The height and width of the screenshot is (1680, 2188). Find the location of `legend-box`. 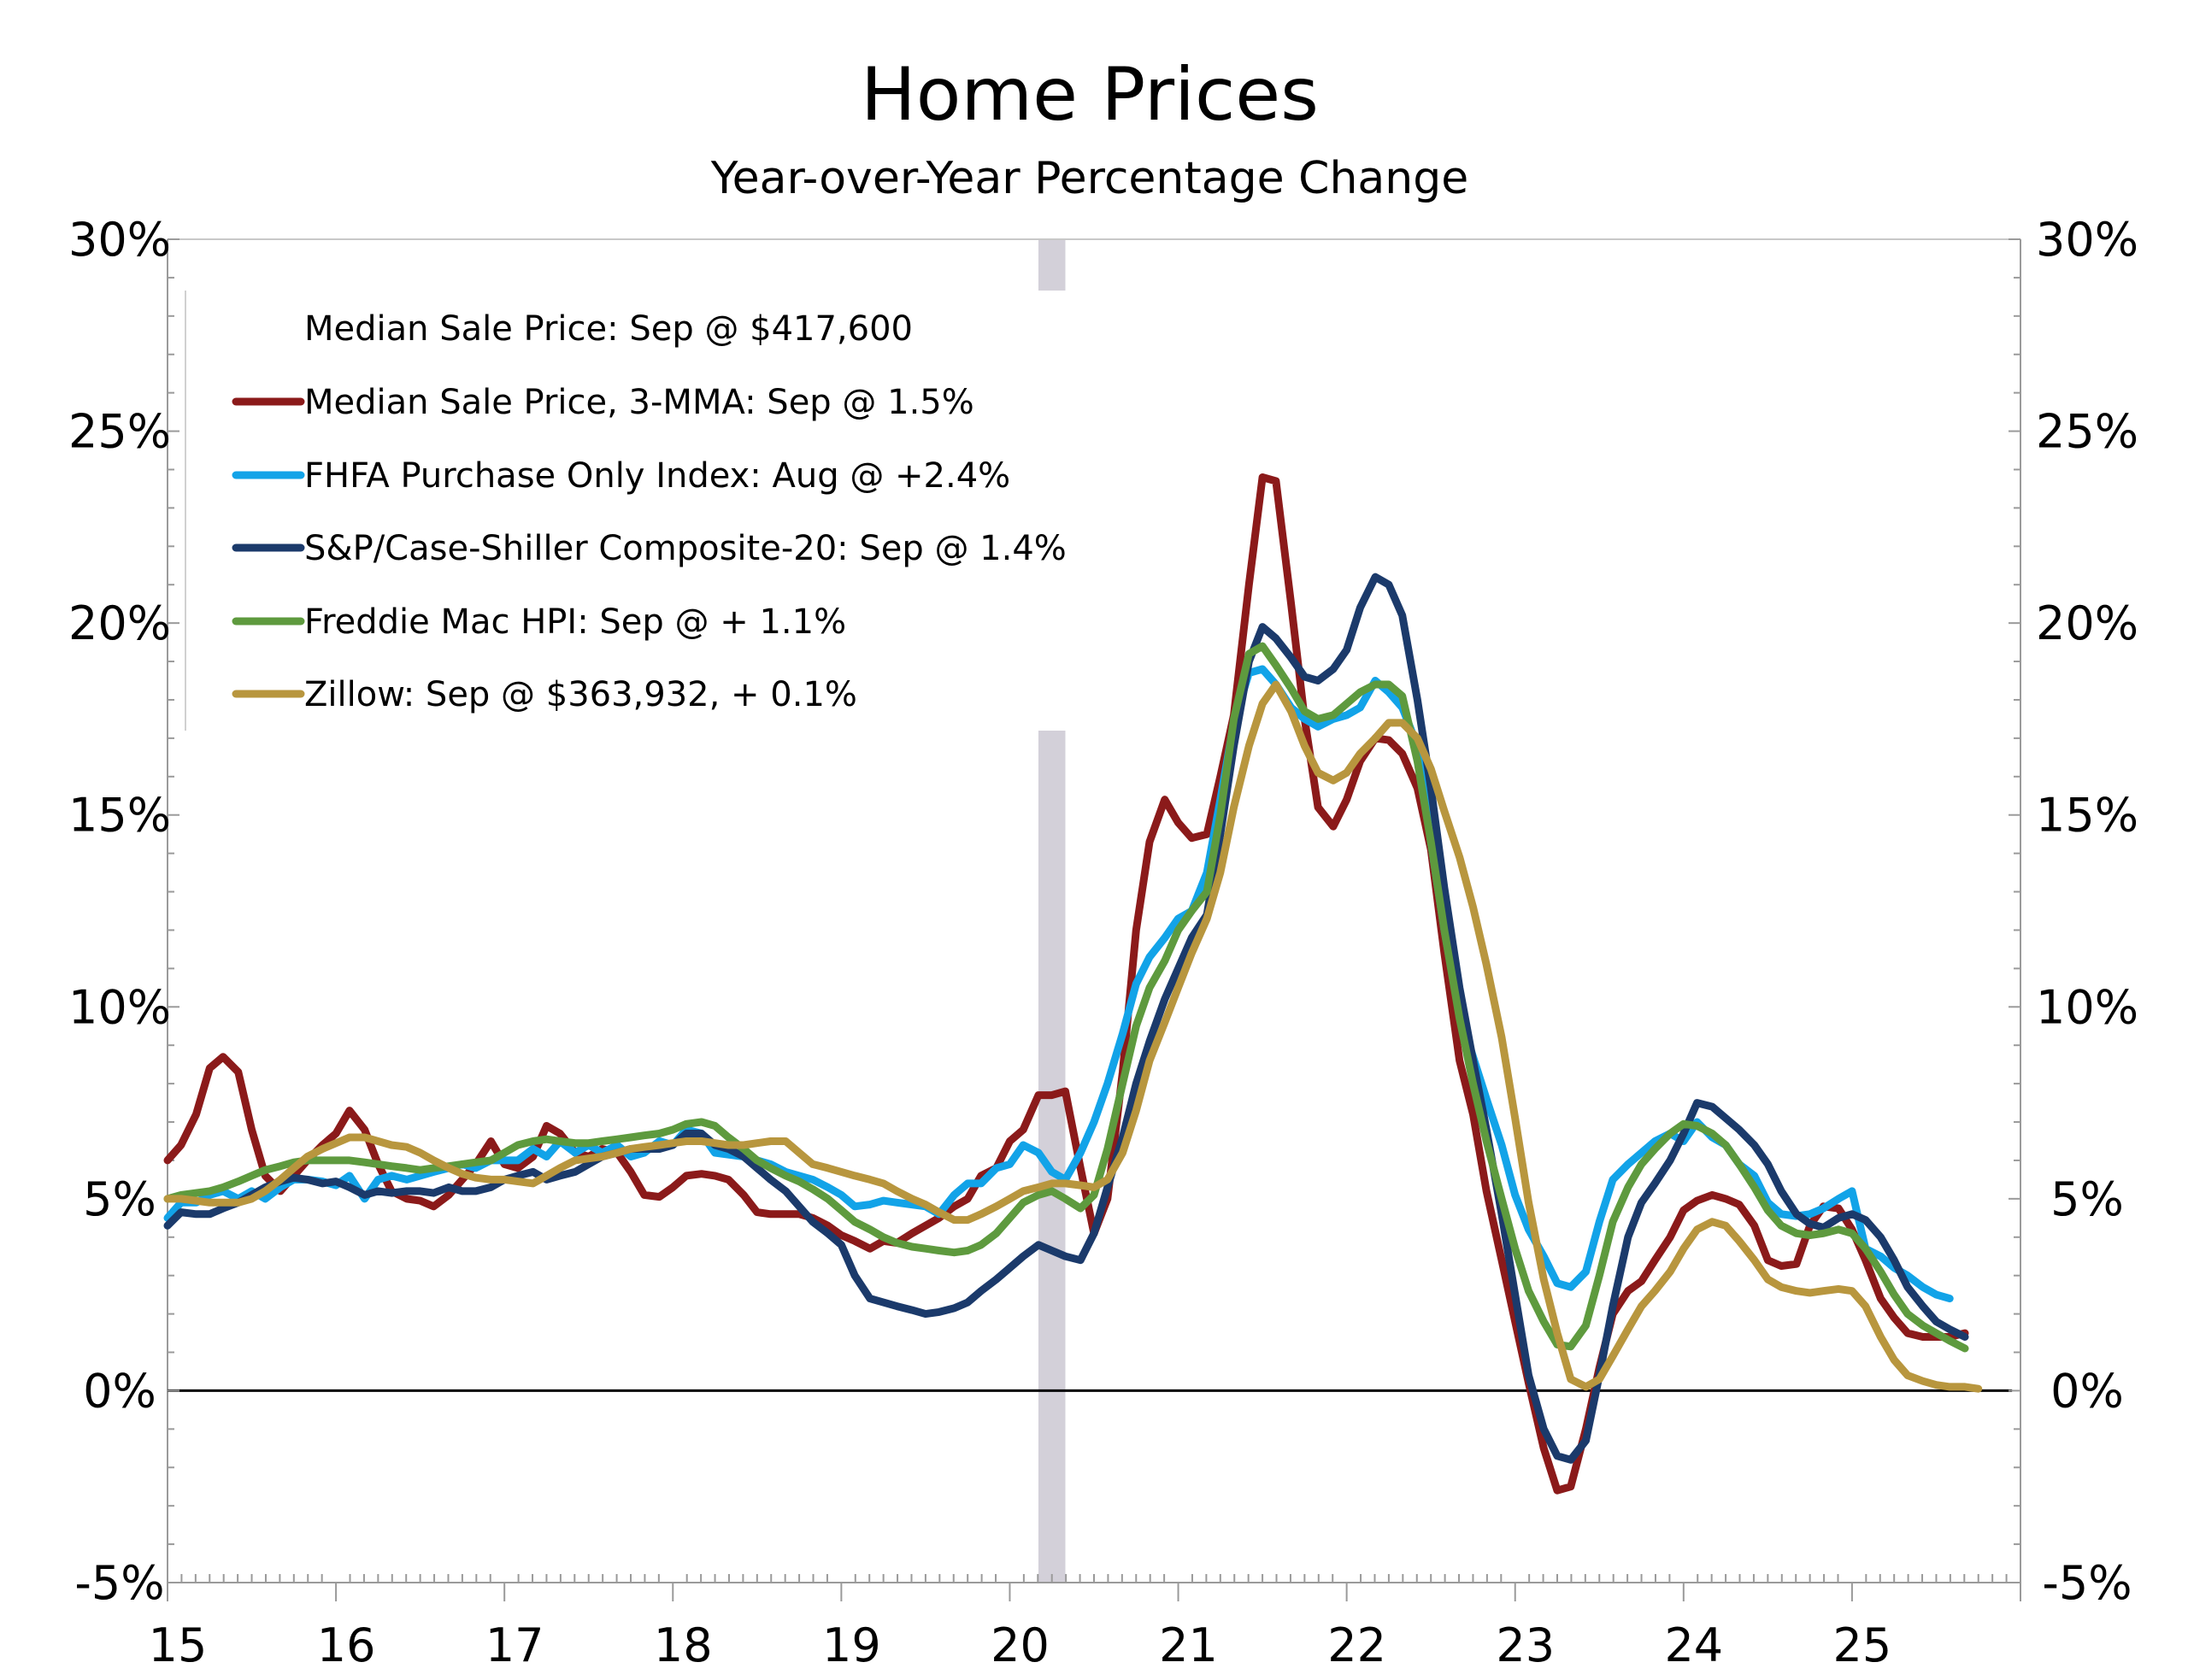

legend-box is located at coordinates (626, 511).